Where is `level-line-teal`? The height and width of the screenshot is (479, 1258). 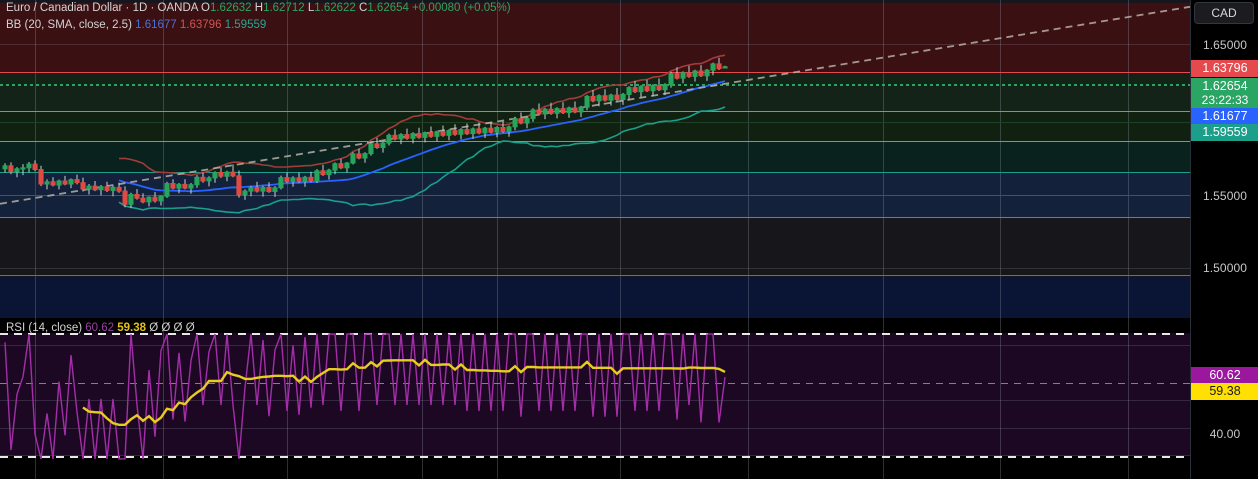 level-line-teal is located at coordinates (595, 172).